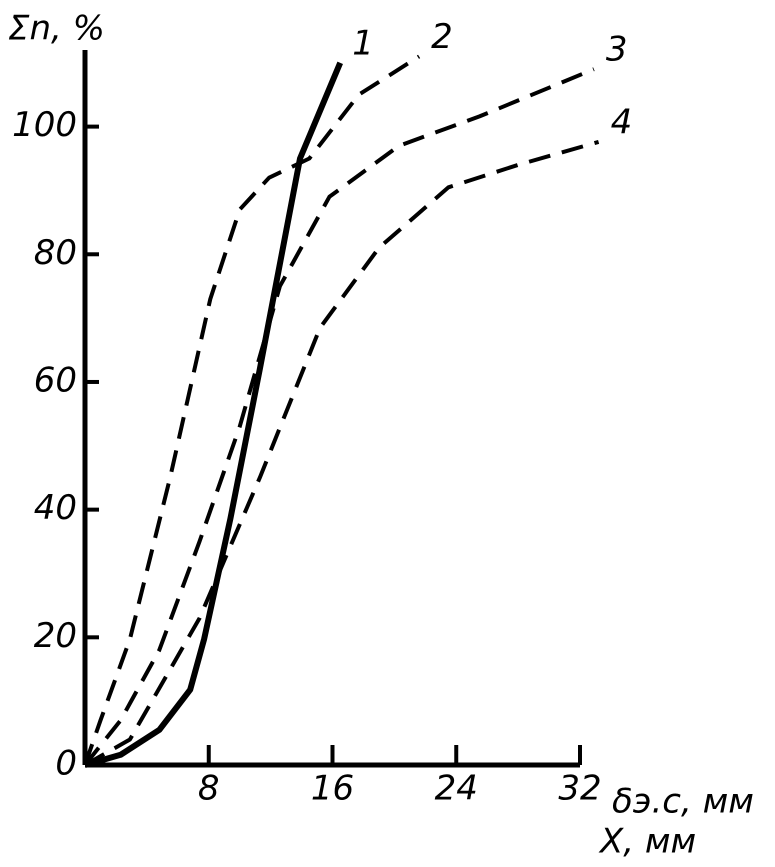 This screenshot has height=867, width=775. What do you see at coordinates (456, 789) in the screenshot?
I see `x-tick-label: 24` at bounding box center [456, 789].